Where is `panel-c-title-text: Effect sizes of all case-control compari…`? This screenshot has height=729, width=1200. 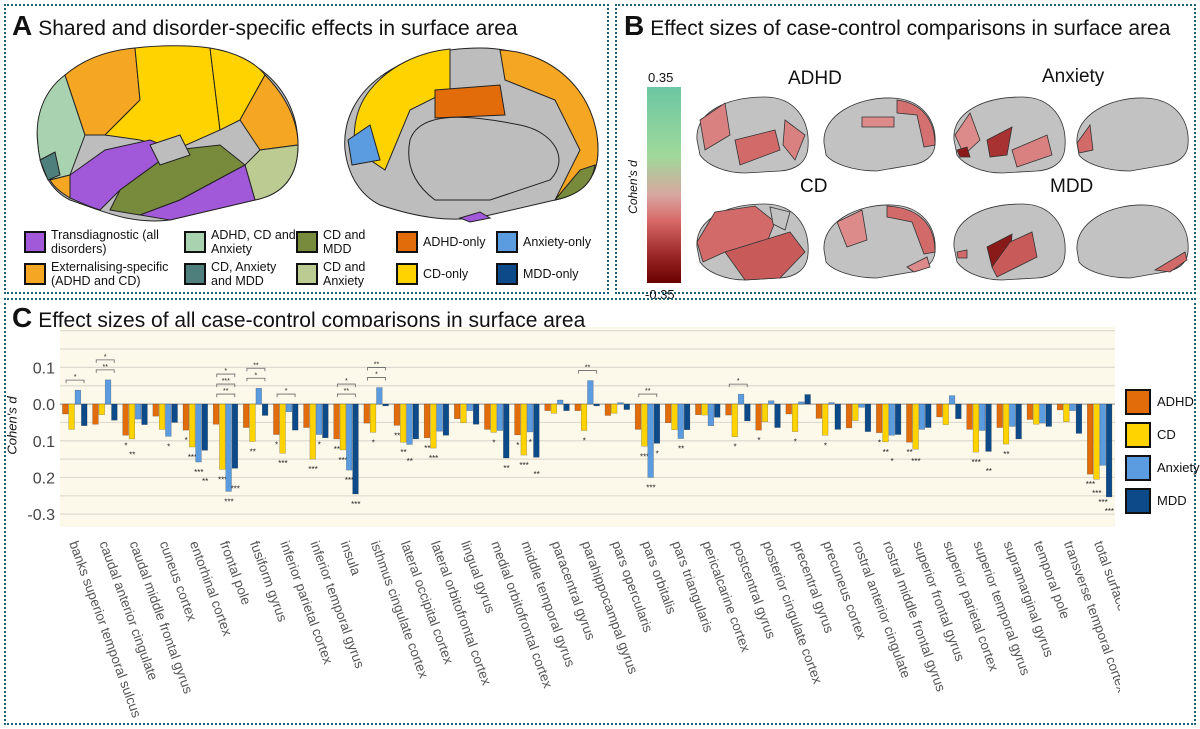
panel-c-title-text: Effect sizes of all case-control compari… is located at coordinates (312, 320).